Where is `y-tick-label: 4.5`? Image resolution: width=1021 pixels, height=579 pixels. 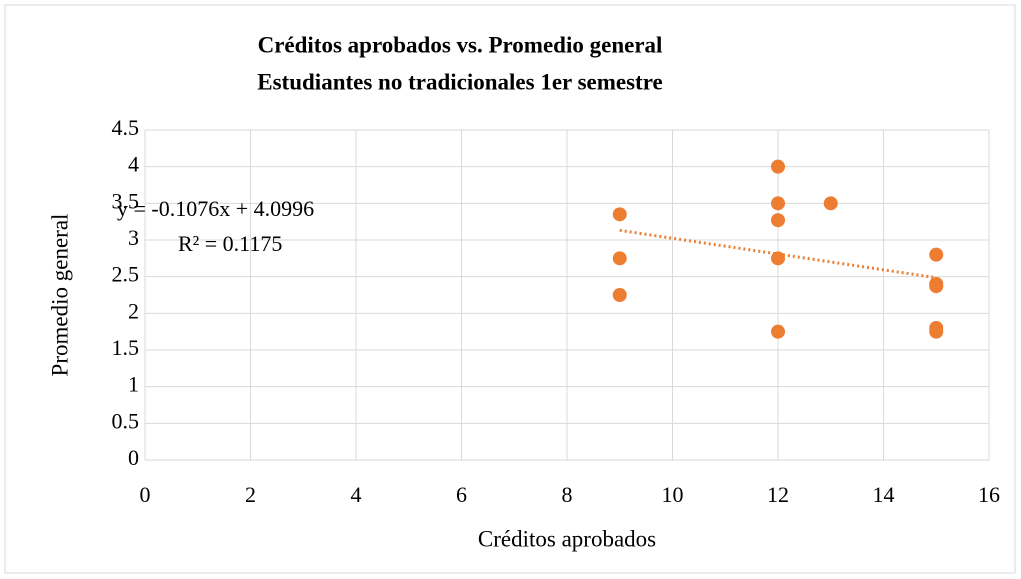
y-tick-label: 4.5 is located at coordinates (126, 127).